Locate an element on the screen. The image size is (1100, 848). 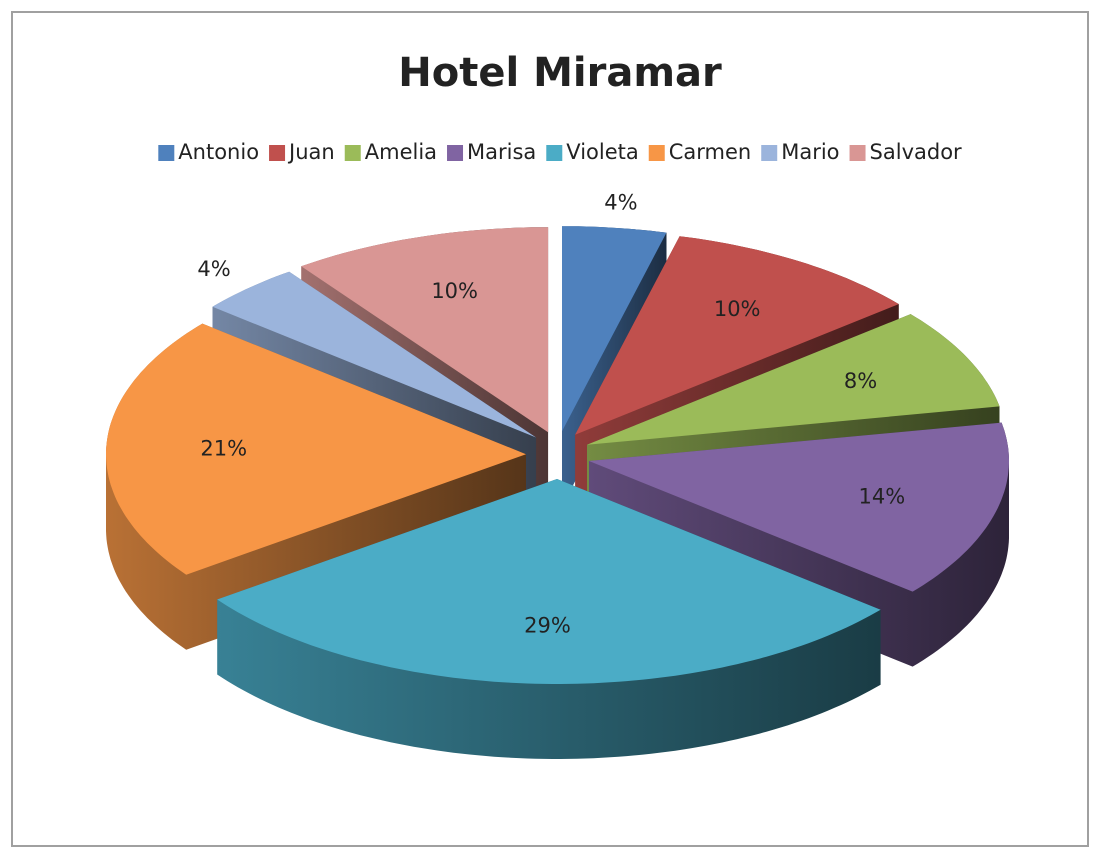
data-label: 21% is located at coordinates (223, 449).